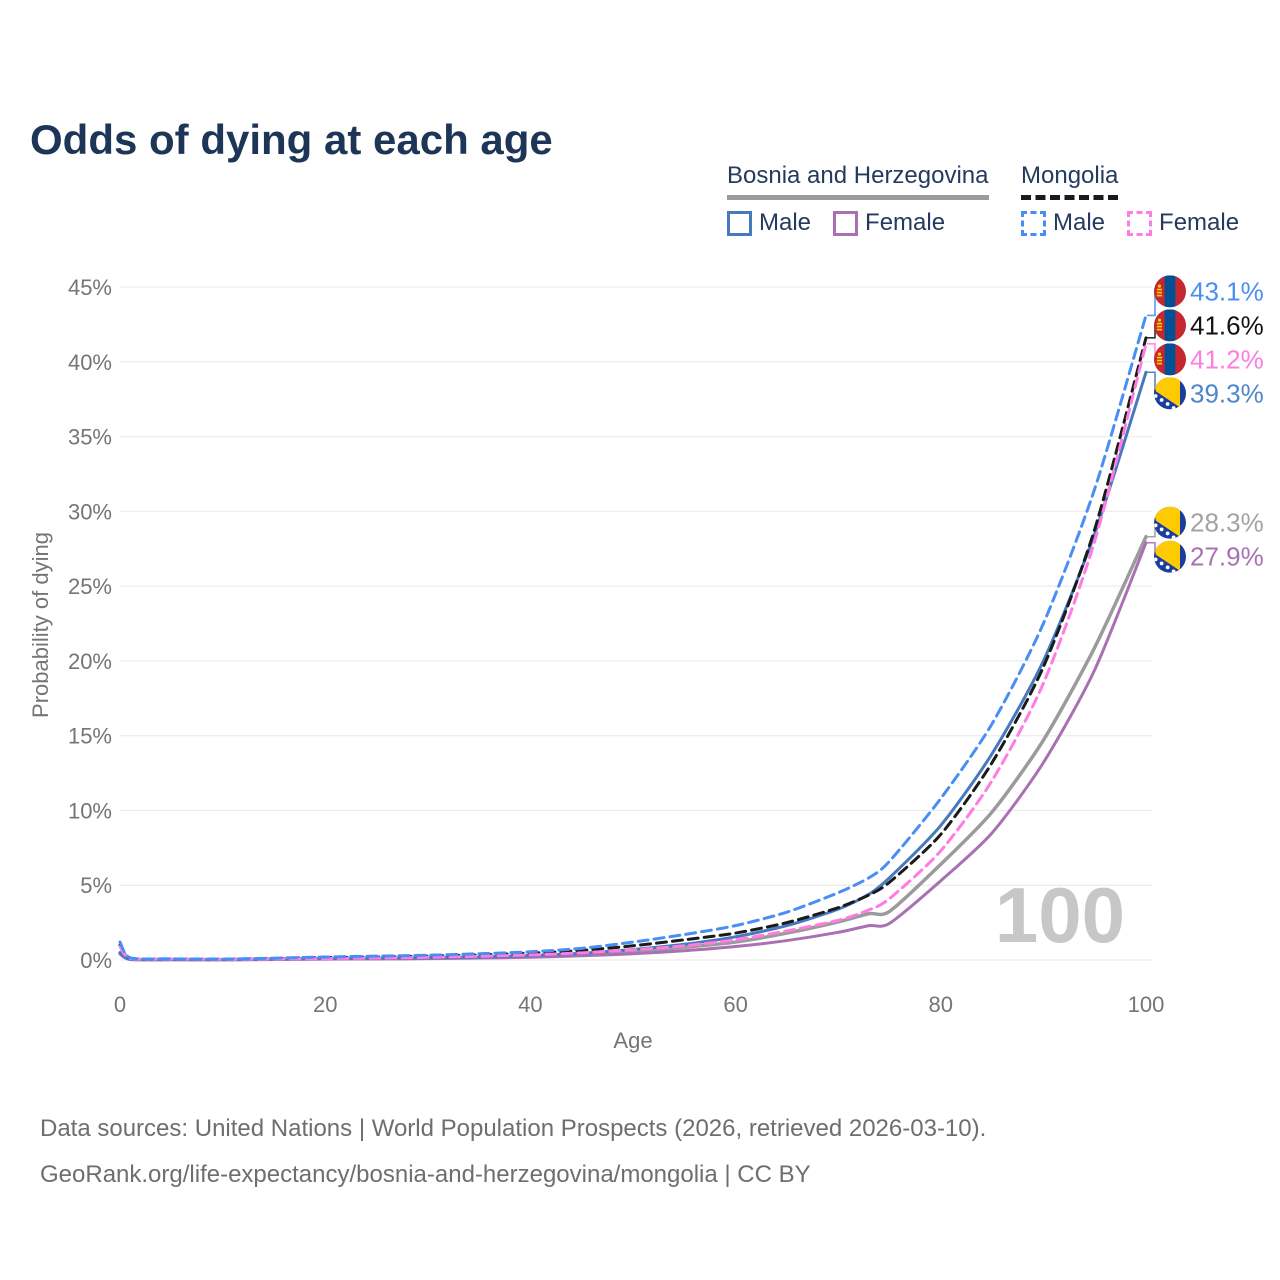  Describe the element at coordinates (530, 1004) in the screenshot. I see `x-tick-label: 40` at that location.